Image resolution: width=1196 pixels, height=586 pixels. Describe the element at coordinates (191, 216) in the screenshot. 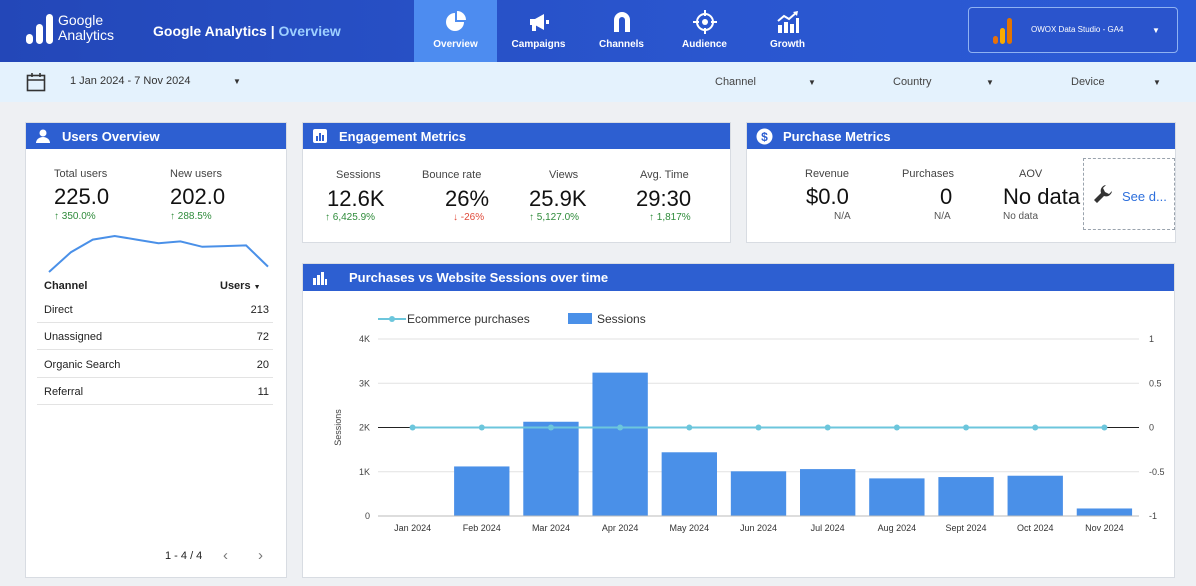

I see `new-users-delta: ↑ 288.5%` at that location.